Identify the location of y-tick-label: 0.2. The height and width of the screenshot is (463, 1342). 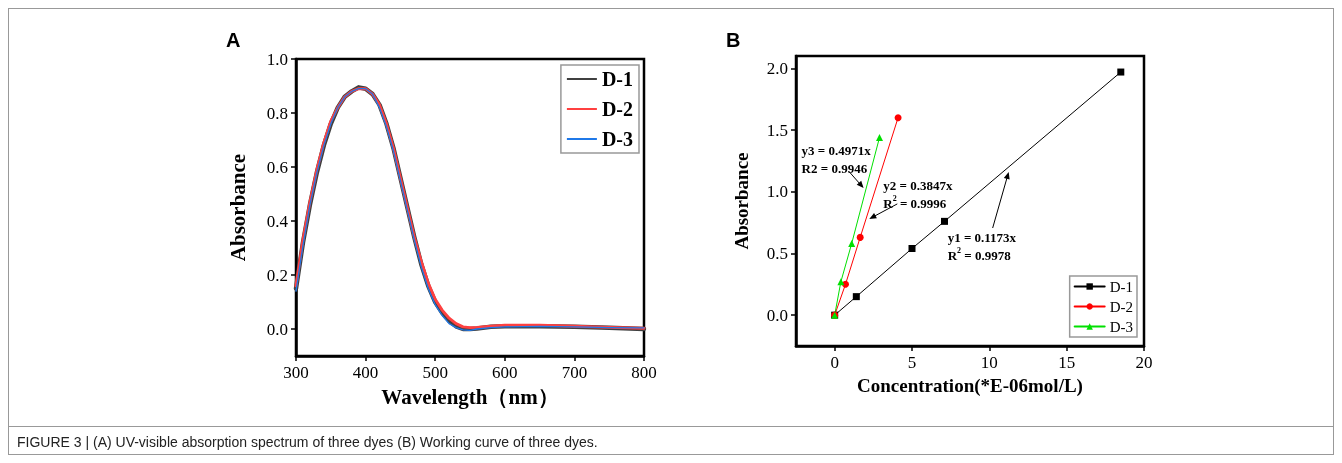
(277, 275).